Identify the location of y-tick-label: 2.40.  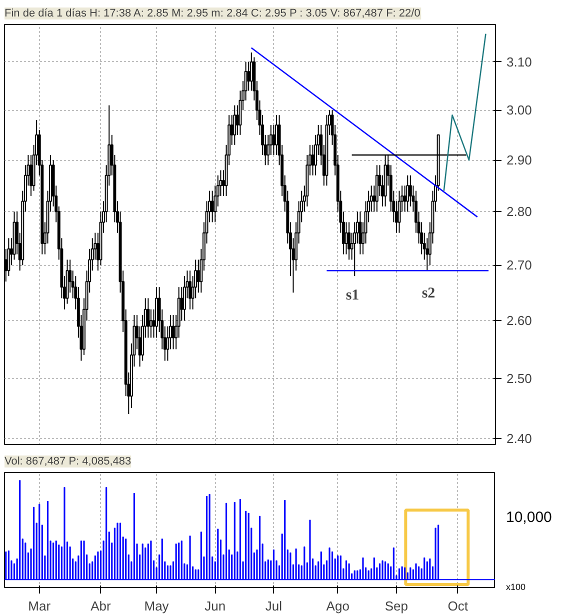
(519, 438).